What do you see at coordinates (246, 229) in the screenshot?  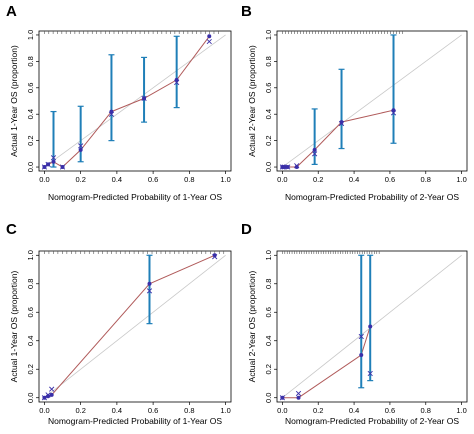 I see `panel-letter: D` at bounding box center [246, 229].